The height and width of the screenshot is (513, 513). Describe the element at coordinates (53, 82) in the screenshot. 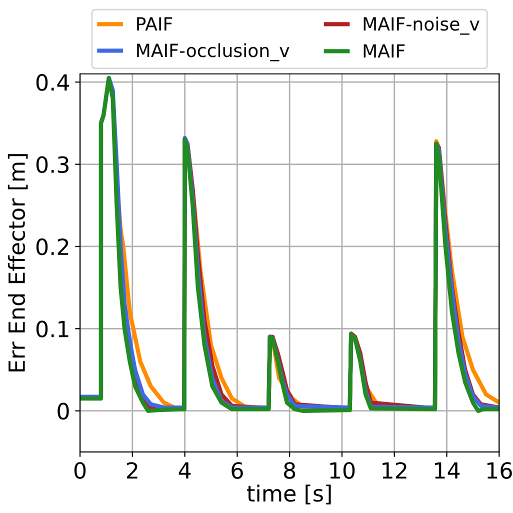

I see `y-tick-label: 0.4` at that location.